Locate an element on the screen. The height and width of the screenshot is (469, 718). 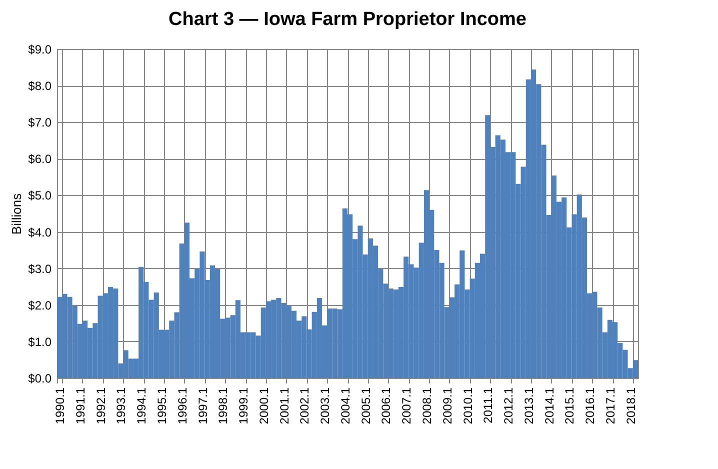
x-tick-label: 2007.1 is located at coordinates (407, 405).